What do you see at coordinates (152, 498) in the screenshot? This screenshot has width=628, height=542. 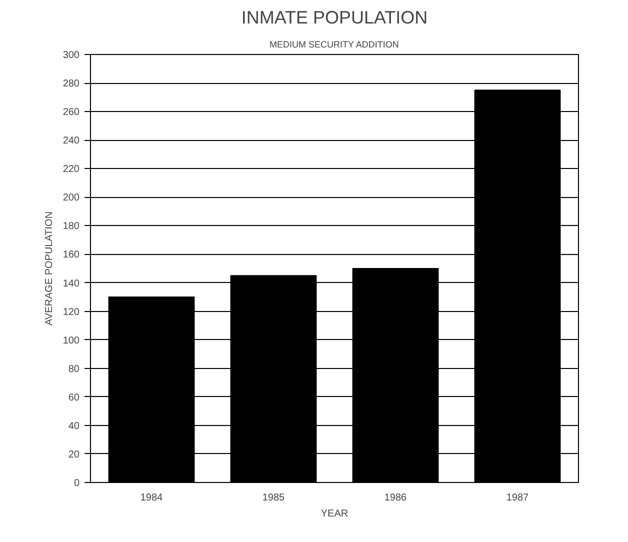 I see `x-tick-label: 1984` at bounding box center [152, 498].